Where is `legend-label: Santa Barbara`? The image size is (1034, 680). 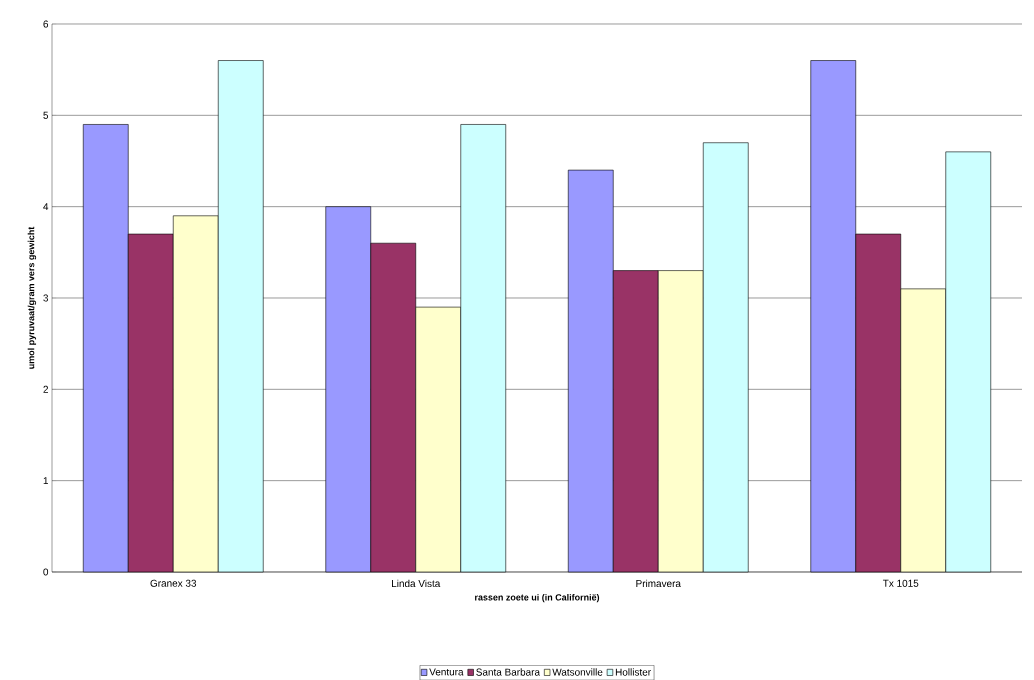 legend-label: Santa Barbara is located at coordinates (508, 672).